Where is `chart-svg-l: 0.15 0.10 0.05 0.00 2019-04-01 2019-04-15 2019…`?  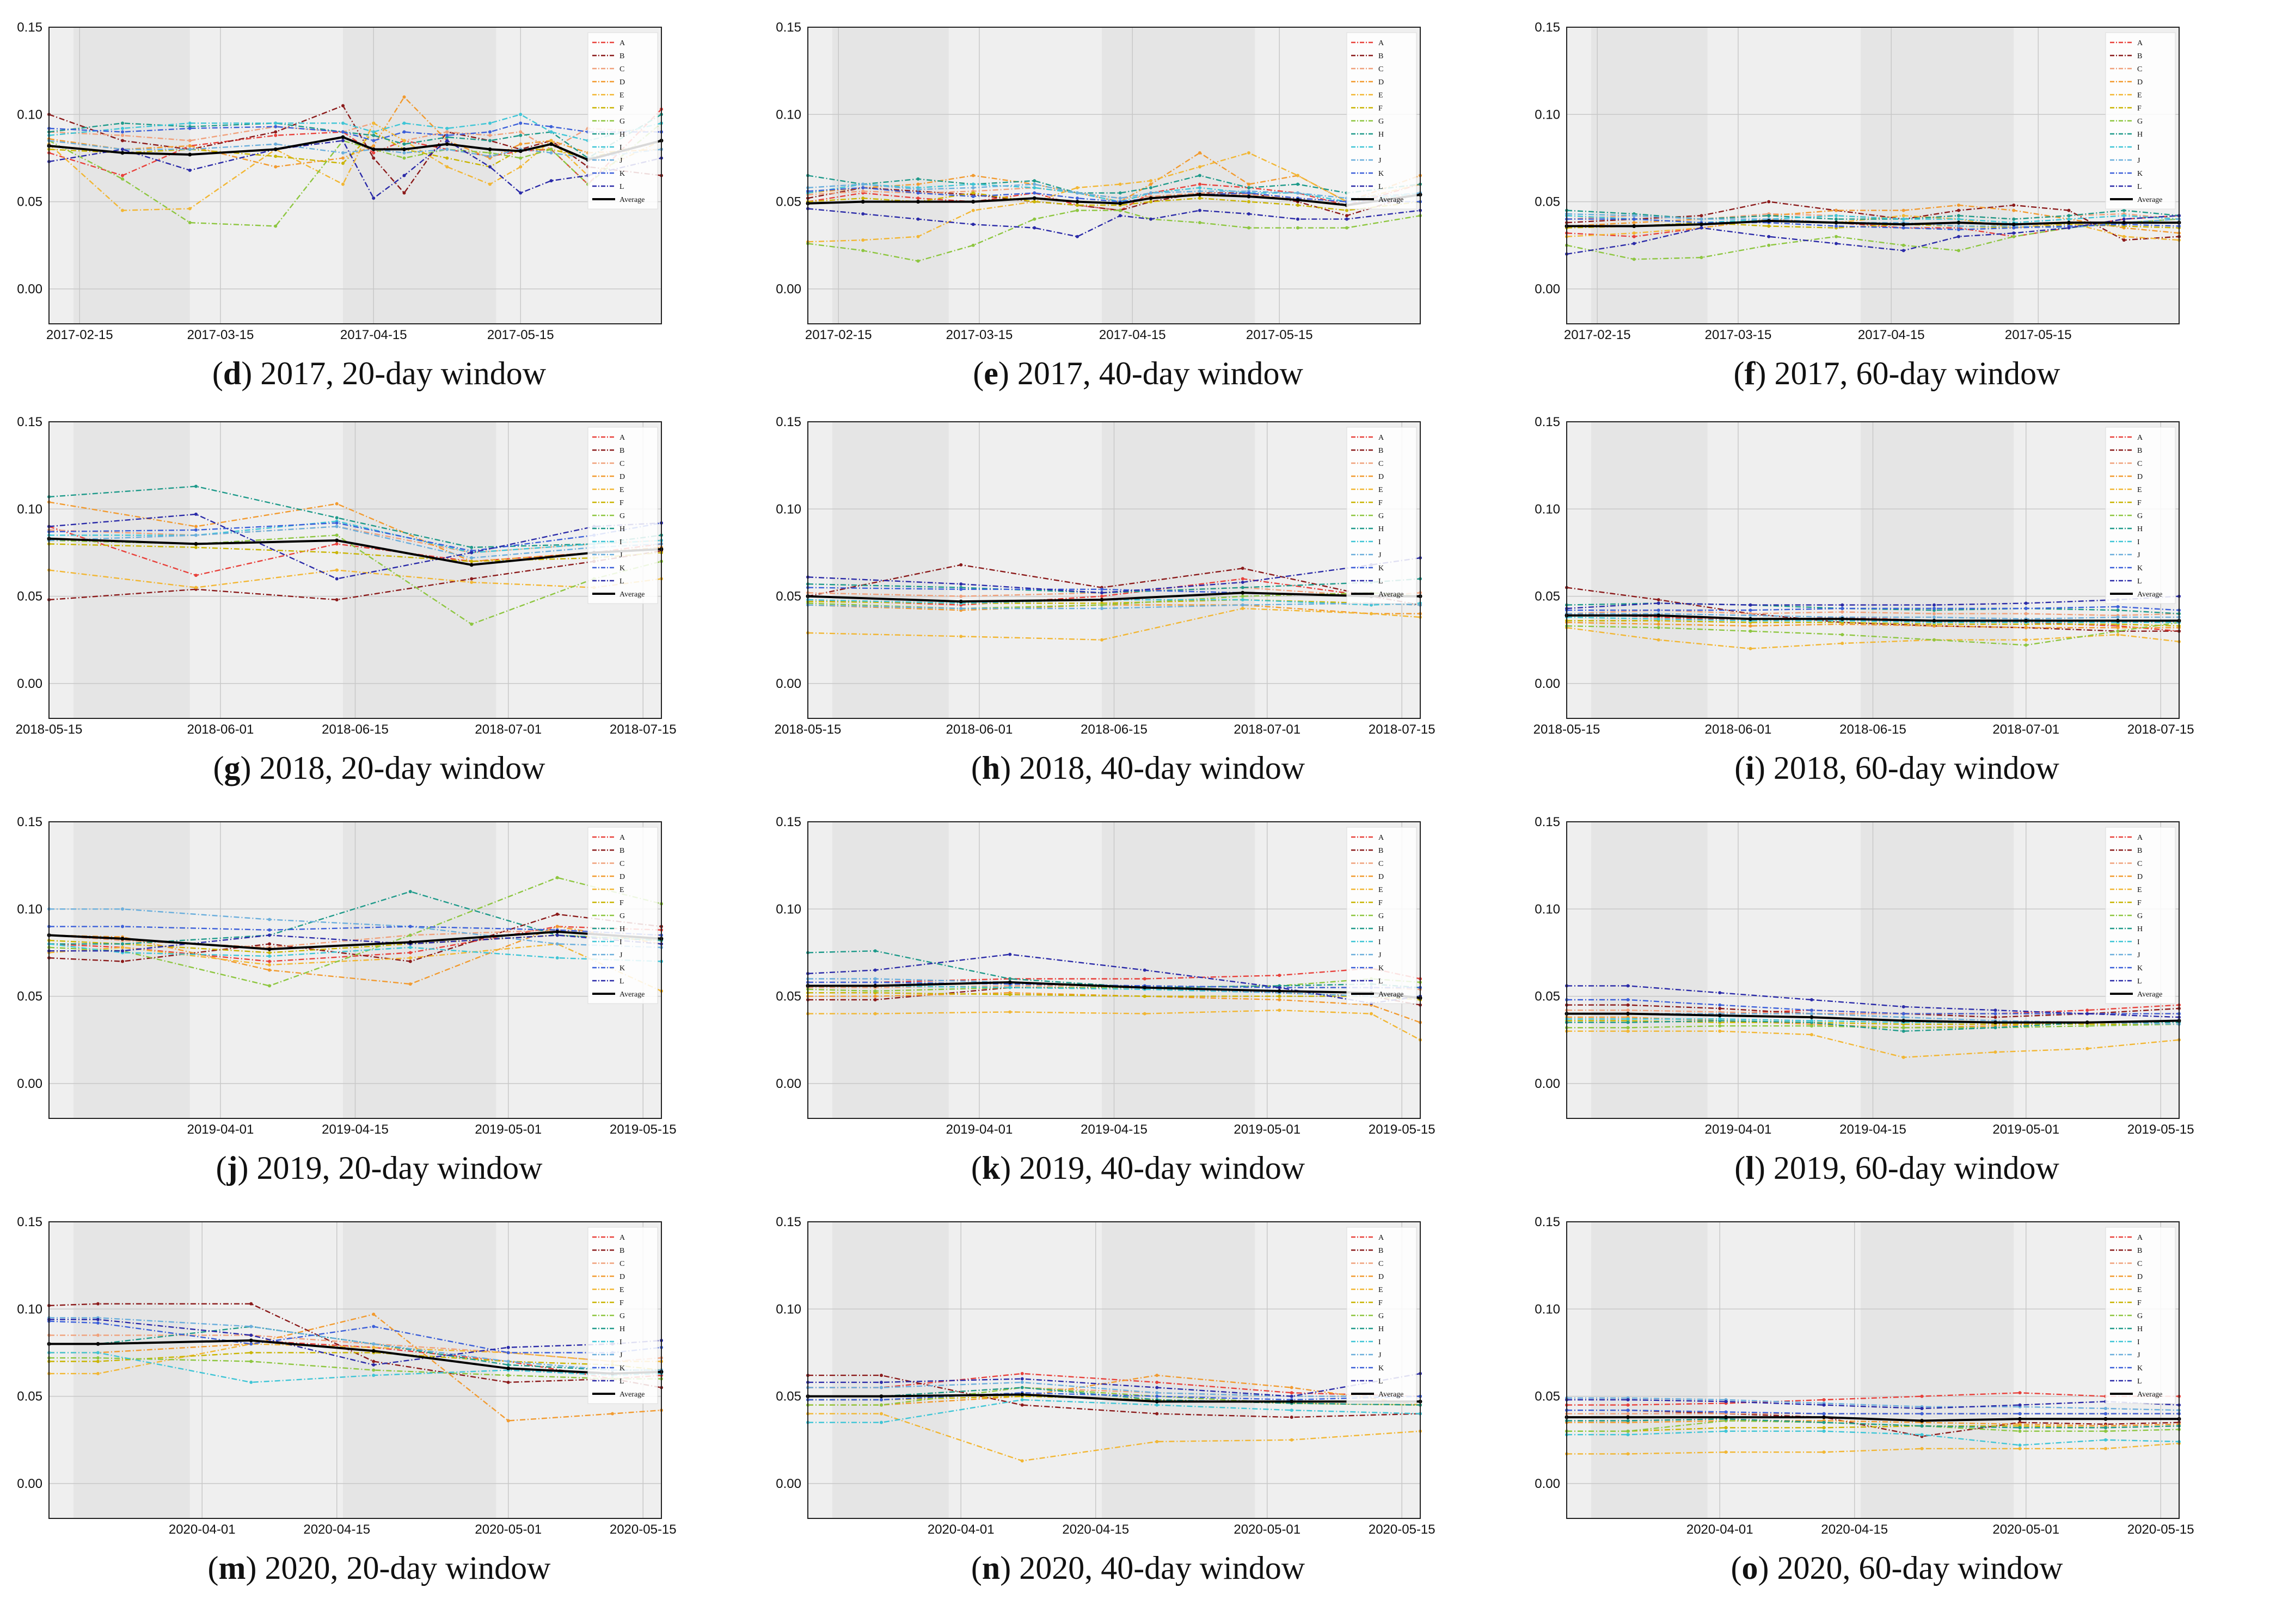 chart-svg-l: 0.15 0.10 0.05 0.00 2019-04-01 2019-04-15 2019… is located at coordinates (1864, 976).